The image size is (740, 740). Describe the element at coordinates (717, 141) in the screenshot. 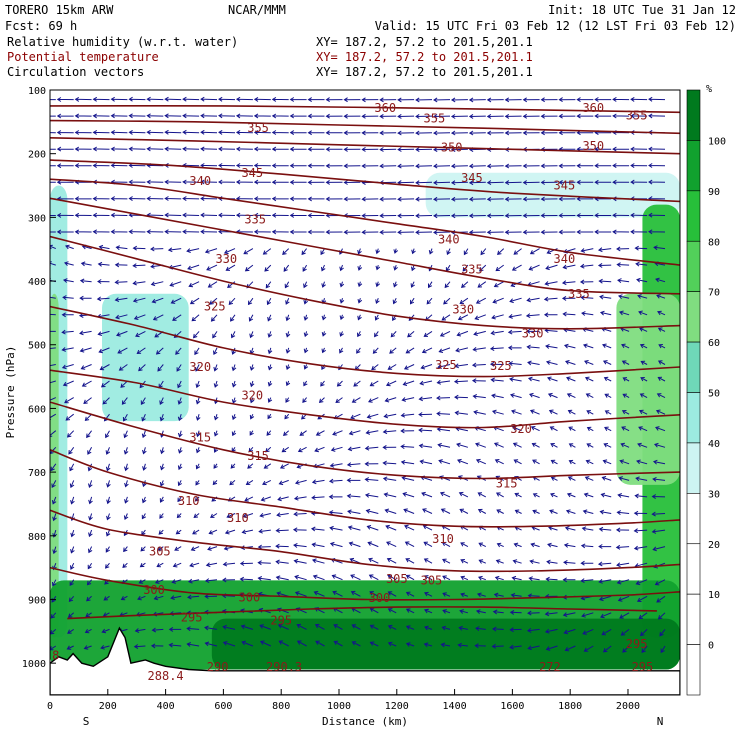

I see `colorbar-label-0: 100` at that location.